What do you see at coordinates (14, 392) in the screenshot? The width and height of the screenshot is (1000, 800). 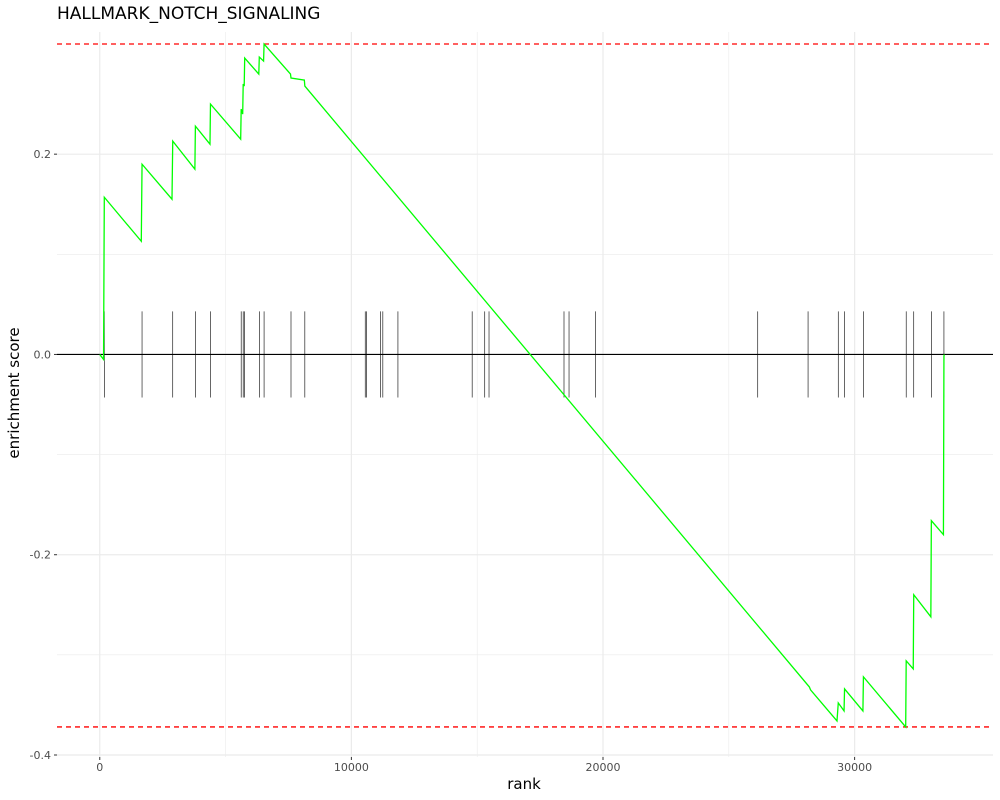 I see `y-axis-title: enrichment score` at bounding box center [14, 392].